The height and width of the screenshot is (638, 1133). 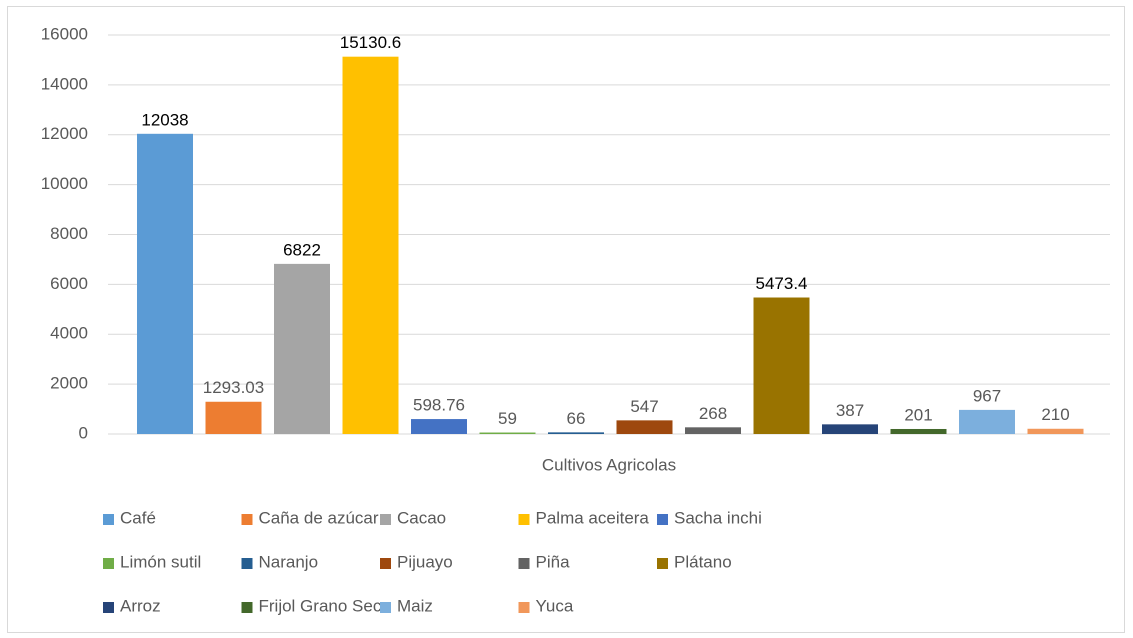 I want to click on y-tick-label: 14000, so click(x=64, y=83).